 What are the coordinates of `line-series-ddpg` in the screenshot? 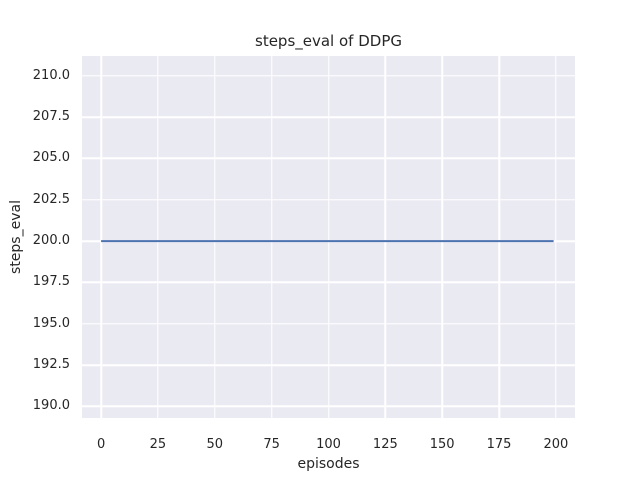 It's located at (327, 241).